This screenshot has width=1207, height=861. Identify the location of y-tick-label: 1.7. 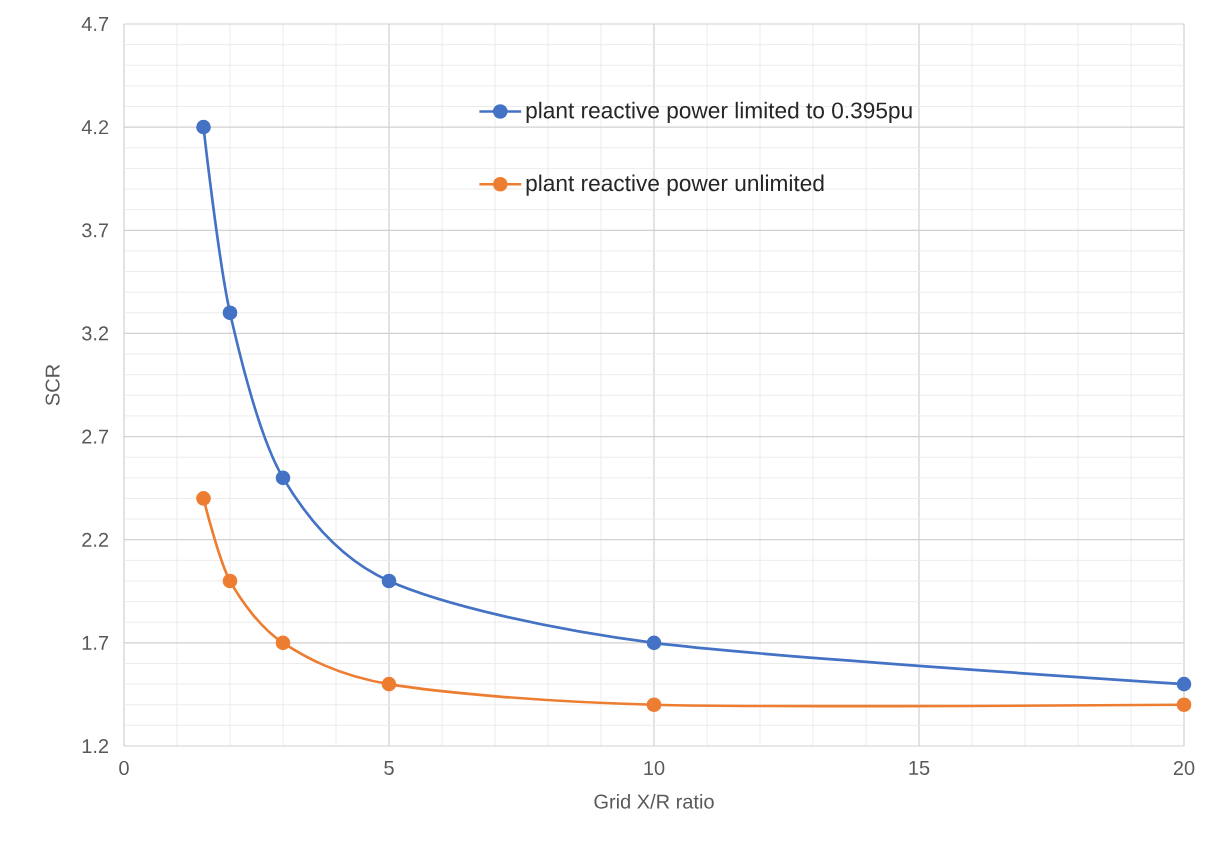
(95, 642).